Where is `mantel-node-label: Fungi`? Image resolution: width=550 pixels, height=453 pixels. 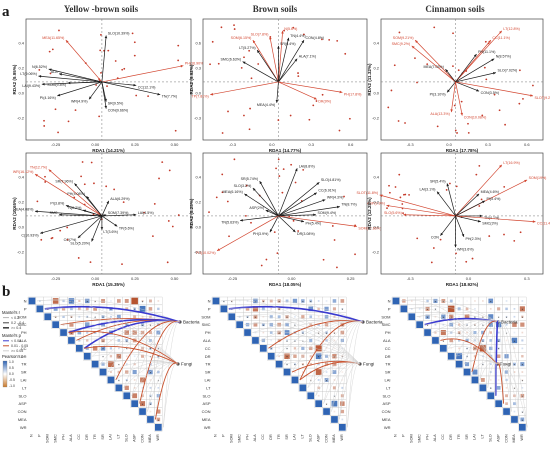
mantel-node-label: Fungi is located at coordinates (368, 364).